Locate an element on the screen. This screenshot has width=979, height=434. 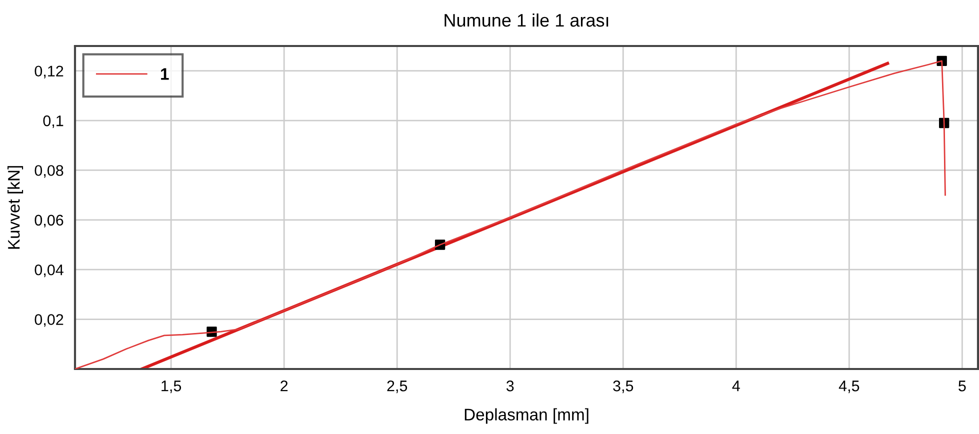
y-tick-label: 0,1 is located at coordinates (53, 121).